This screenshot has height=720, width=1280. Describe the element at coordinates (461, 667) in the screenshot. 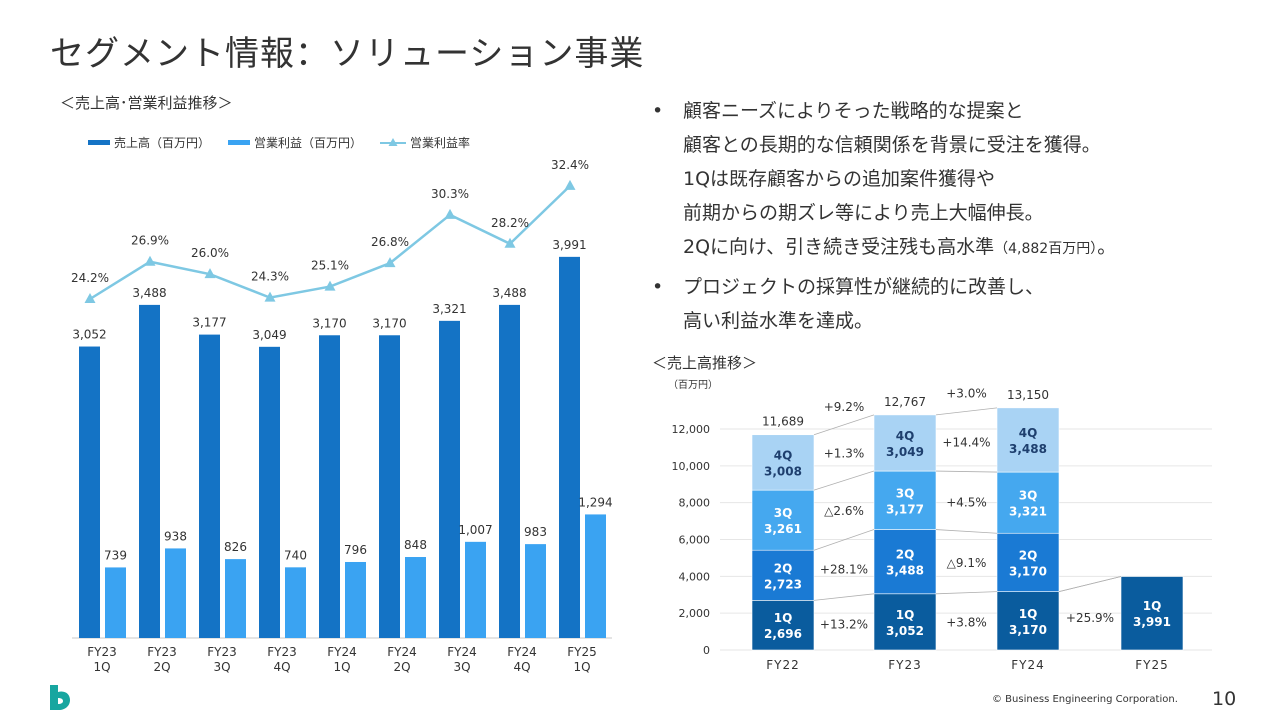

I see `x-tick-label-quarter: 3Q` at that location.